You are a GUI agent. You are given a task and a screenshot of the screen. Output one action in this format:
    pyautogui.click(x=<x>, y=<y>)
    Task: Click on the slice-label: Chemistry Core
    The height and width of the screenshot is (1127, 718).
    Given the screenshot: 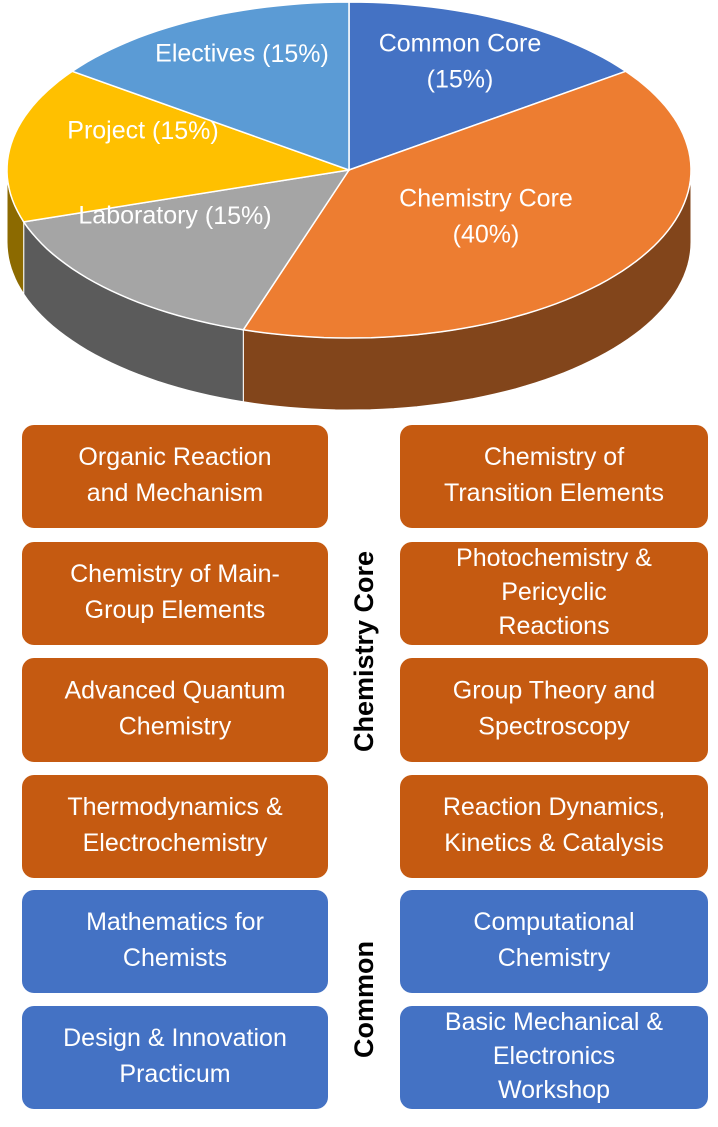 What is the action you would take?
    pyautogui.click(x=486, y=199)
    